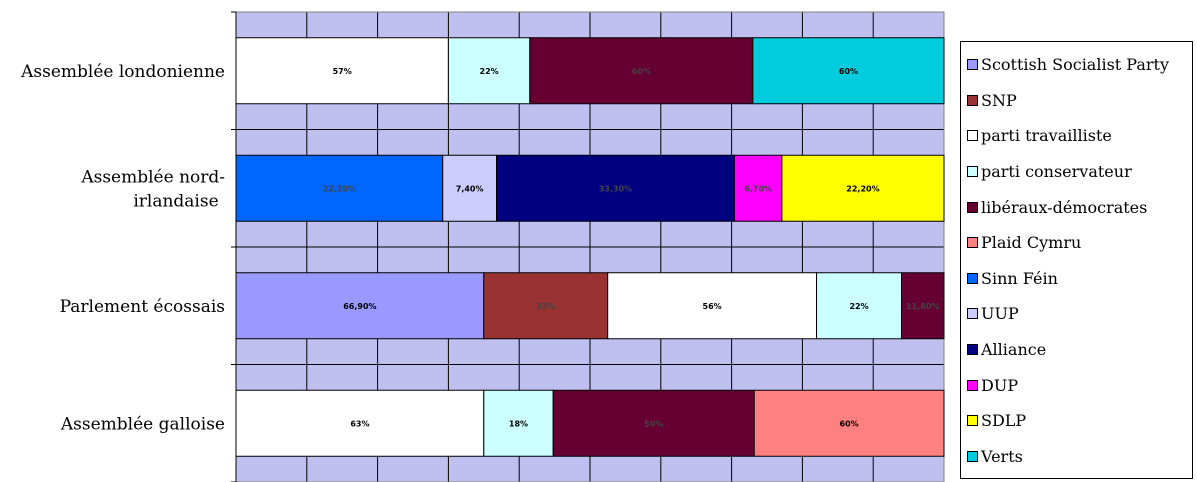 The height and width of the screenshot is (482, 1197). I want to click on legend-item: Plaid Cymru, so click(1079, 243).